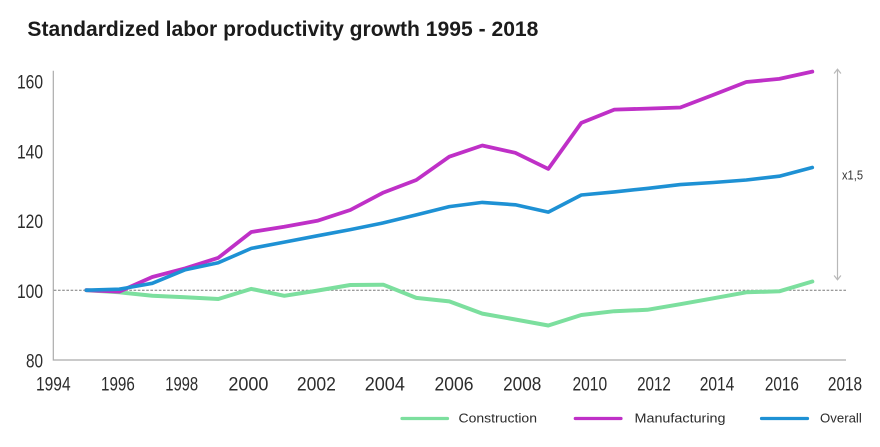 The image size is (880, 447). Describe the element at coordinates (498, 419) in the screenshot. I see `svg-text: Construction` at that location.